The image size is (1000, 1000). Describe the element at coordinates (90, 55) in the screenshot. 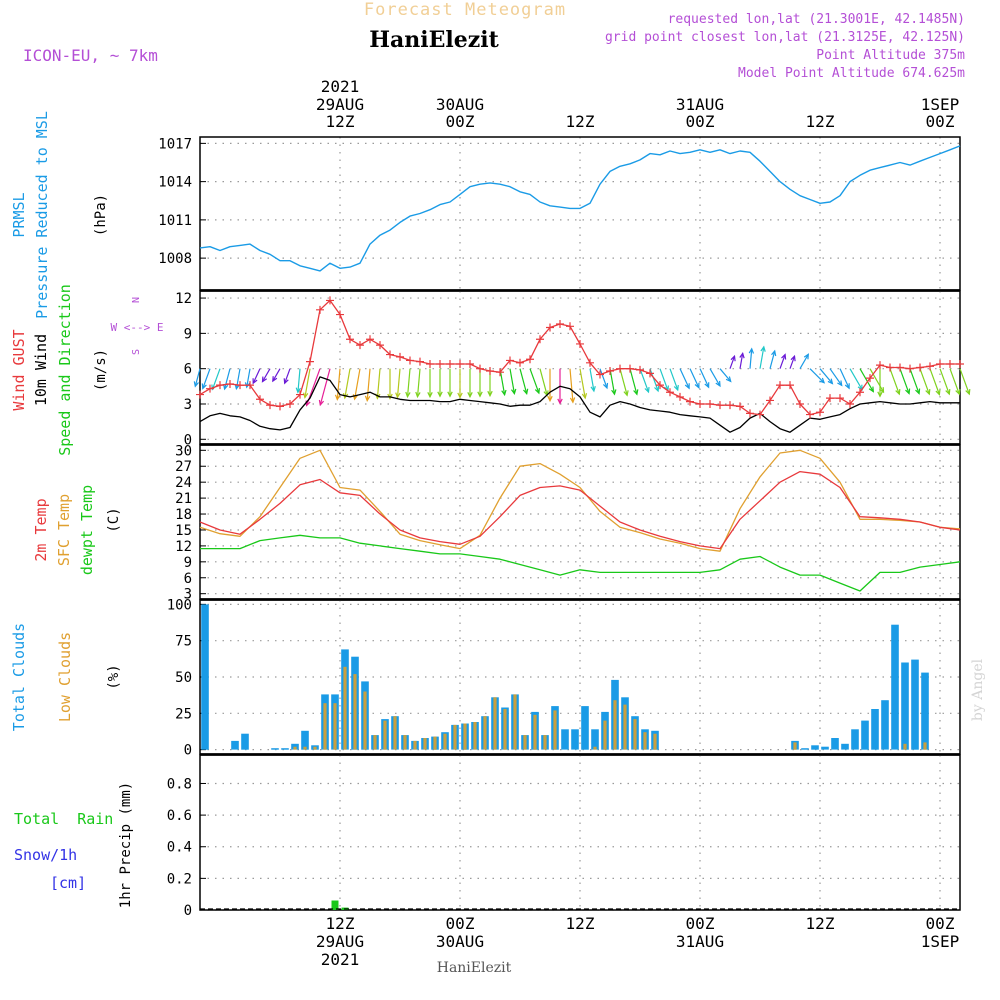

I see `model-label: ICON-EU, ~ 7km` at that location.